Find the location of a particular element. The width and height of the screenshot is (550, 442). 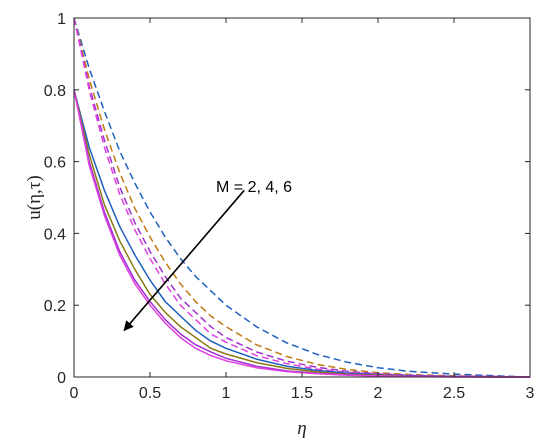

x-tick-label: 1 is located at coordinates (226, 393).